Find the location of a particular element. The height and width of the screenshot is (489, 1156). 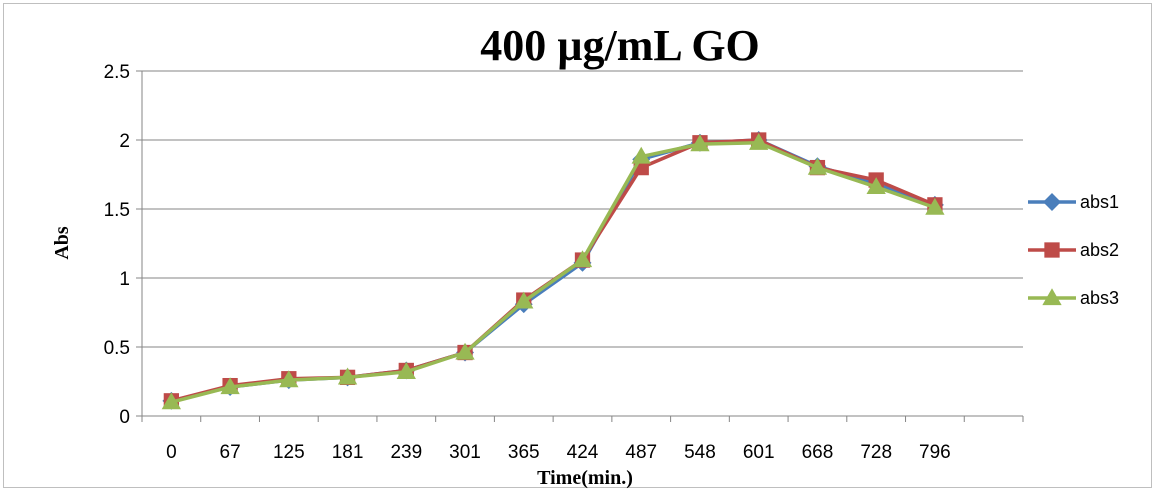

y-tick-label: 2 is located at coordinates (124, 141).